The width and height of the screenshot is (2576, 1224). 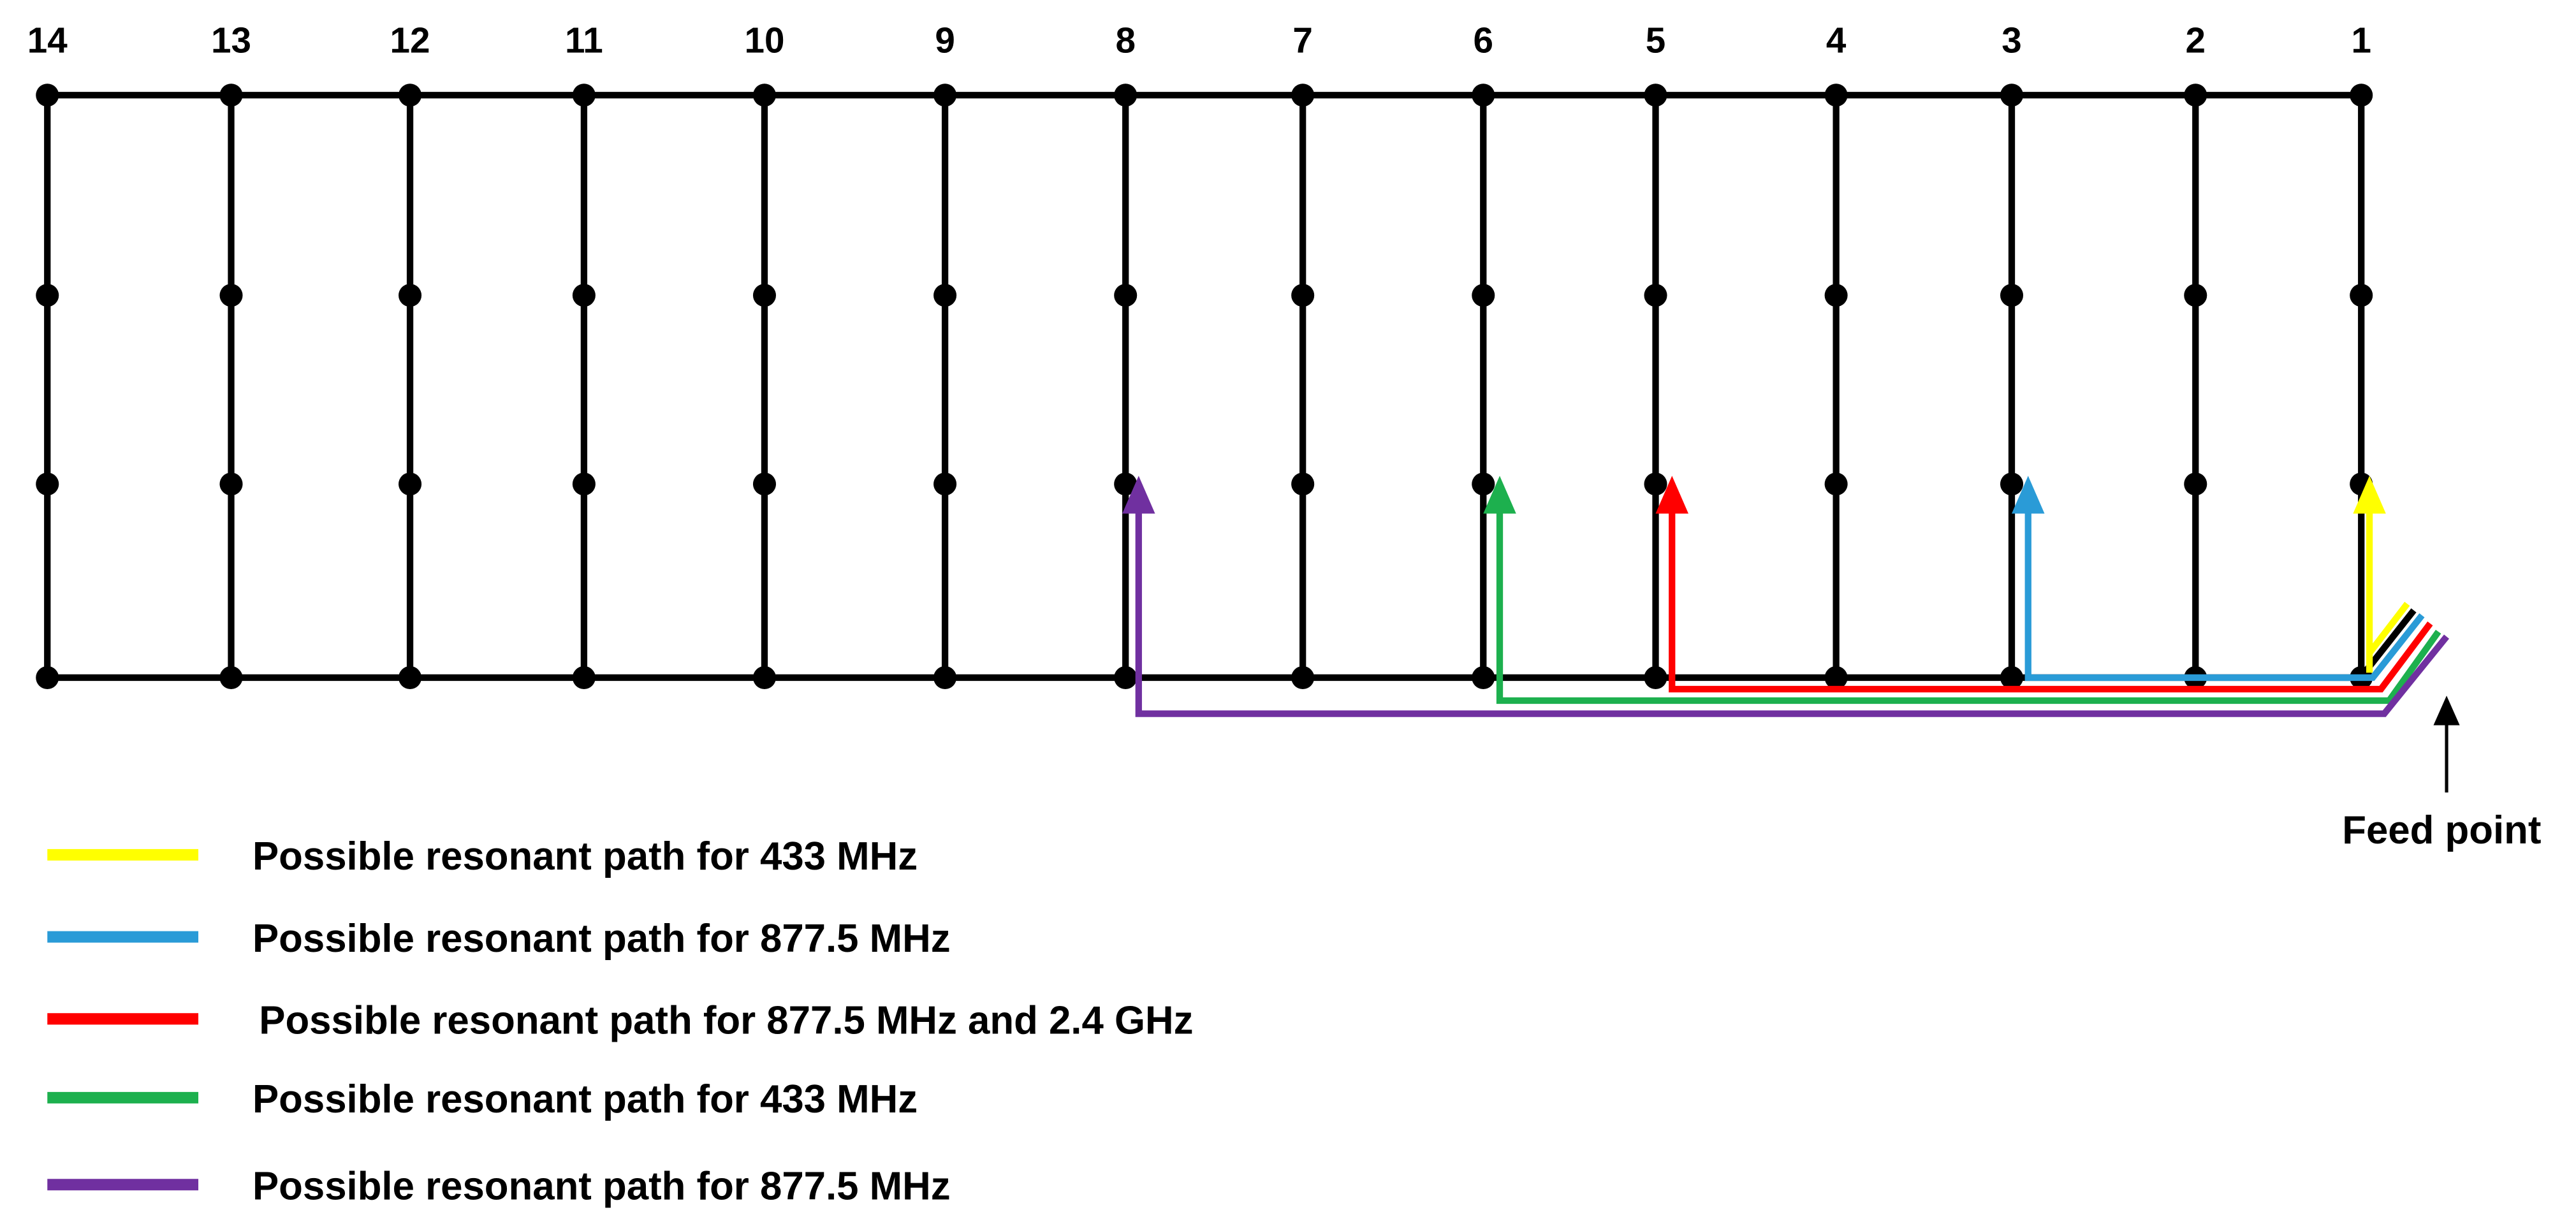 I want to click on feed-point-label: Feed point, so click(x=2441, y=830).